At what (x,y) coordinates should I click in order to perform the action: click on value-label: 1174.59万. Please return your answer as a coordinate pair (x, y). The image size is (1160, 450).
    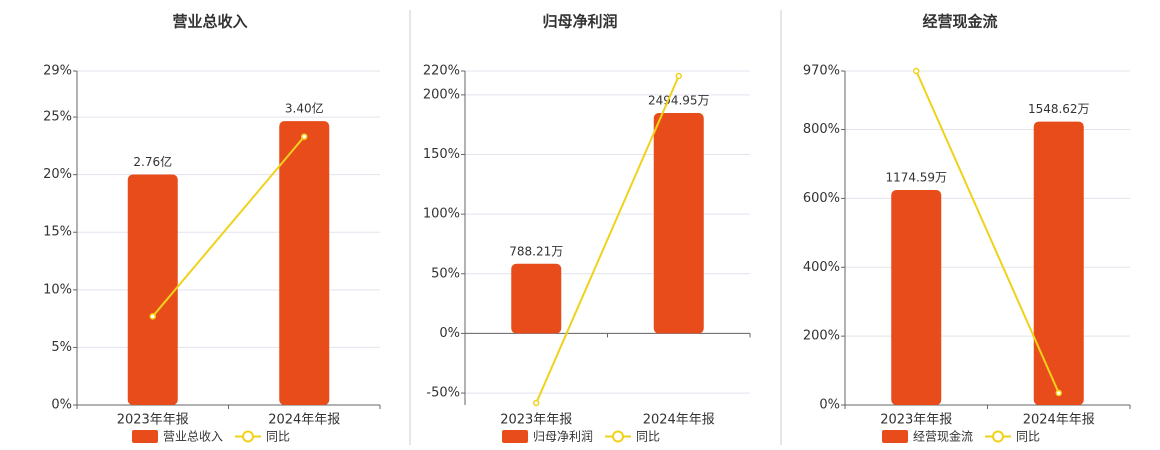
    Looking at the image, I should click on (916, 178).